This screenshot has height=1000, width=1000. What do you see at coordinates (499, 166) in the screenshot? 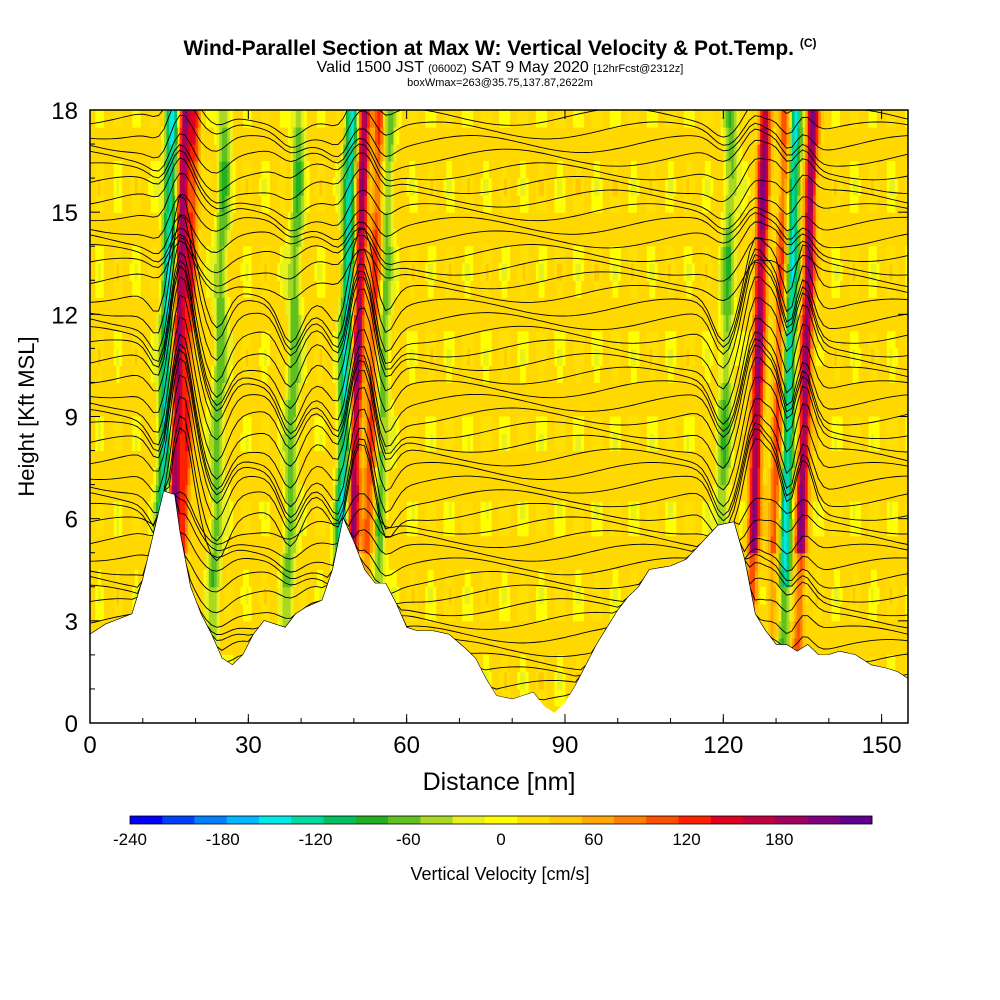
I see `theta-contour` at bounding box center [499, 166].